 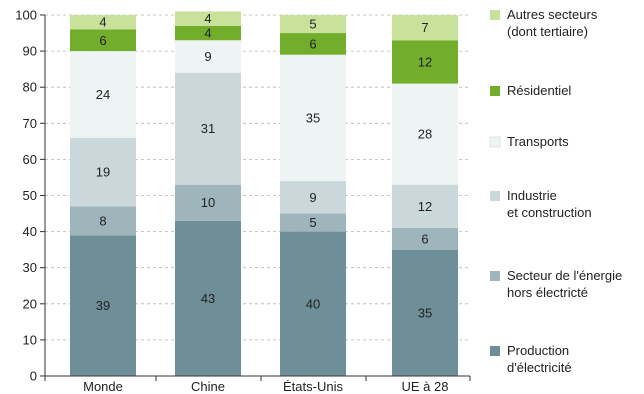 I want to click on data-label: 7, so click(x=424, y=27).